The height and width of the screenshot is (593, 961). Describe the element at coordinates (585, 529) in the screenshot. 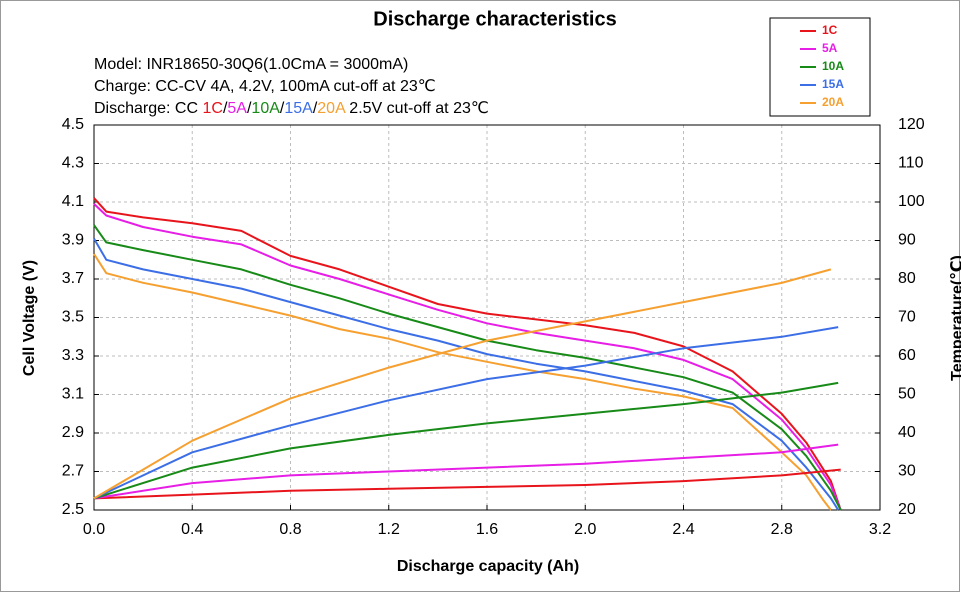

I see `x-tick-label: 2.0` at that location.